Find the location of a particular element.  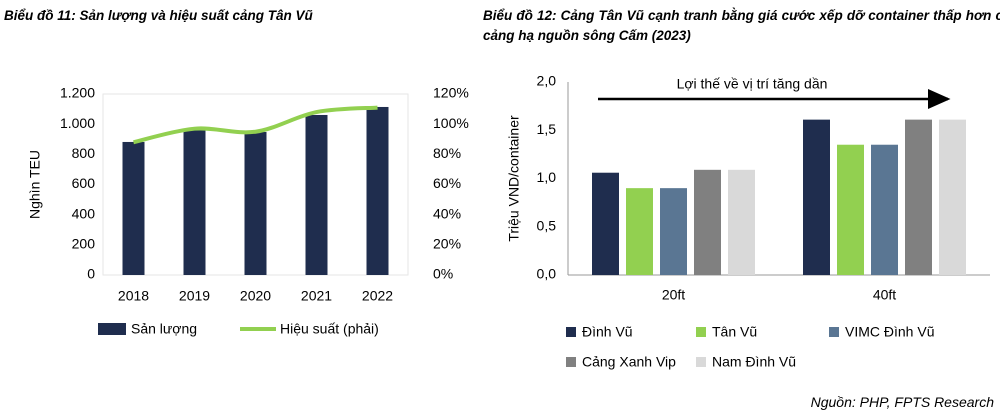

y-tick-label: 0,0 is located at coordinates (547, 274).